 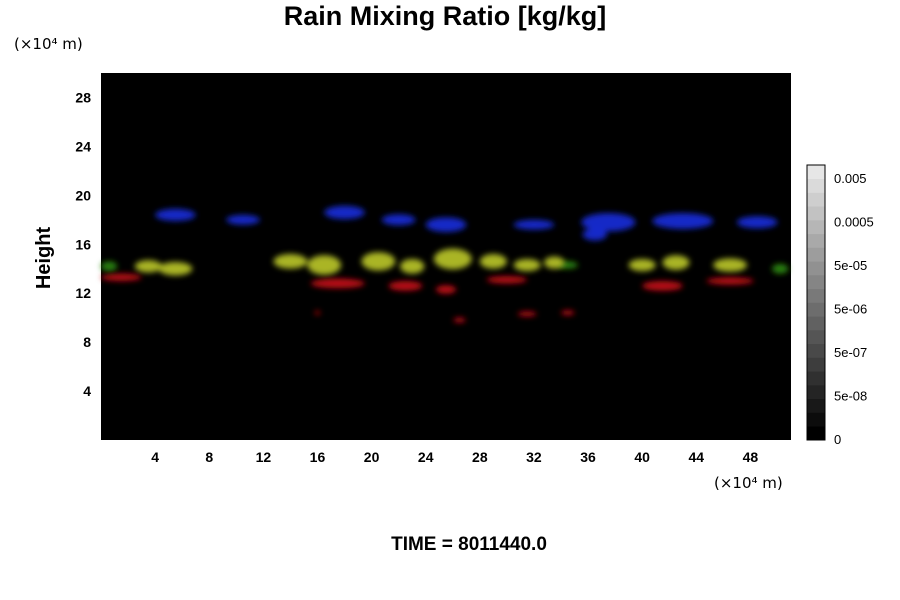 I want to click on y-tick-28: 28, so click(x=83, y=97).